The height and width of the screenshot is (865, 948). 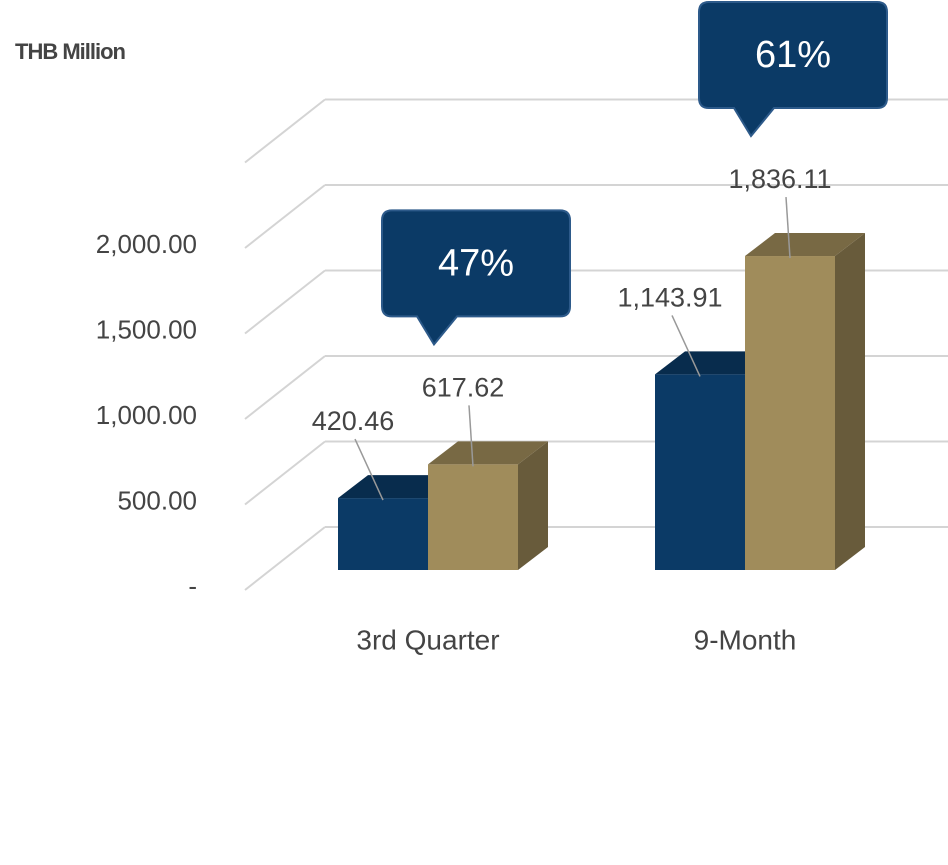 I want to click on unit-label: THB Million, so click(x=70, y=51).